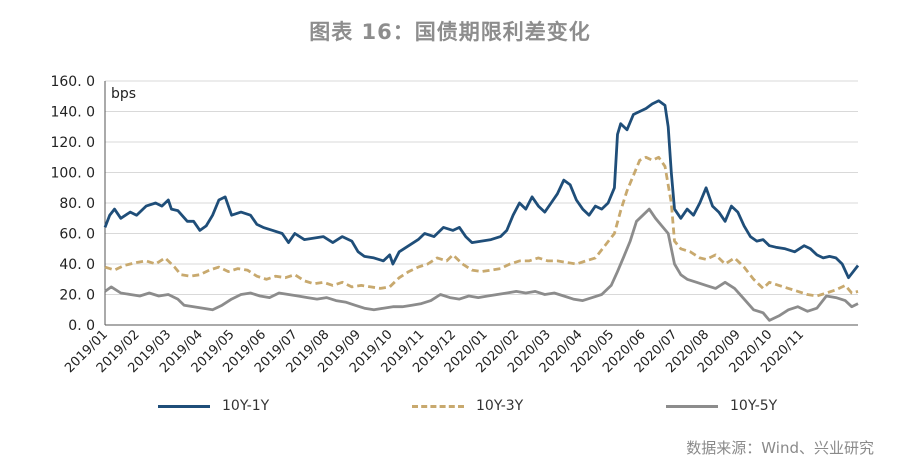 This screenshot has width=900, height=471. I want to click on unit-label: bps, so click(123, 94).